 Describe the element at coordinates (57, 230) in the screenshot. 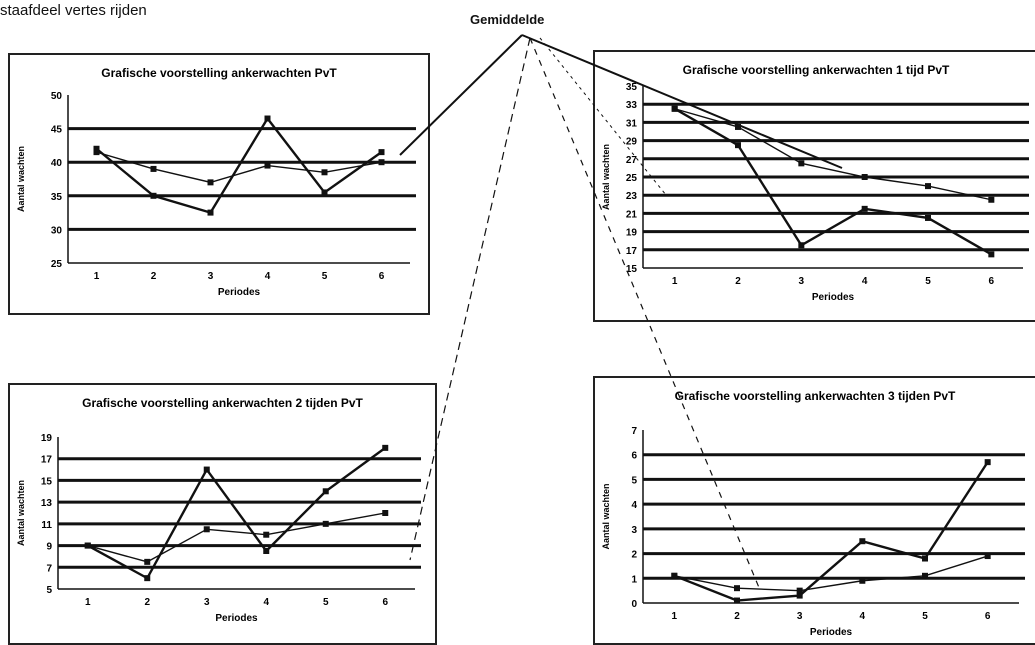

I see `y-tick-label: 30` at that location.